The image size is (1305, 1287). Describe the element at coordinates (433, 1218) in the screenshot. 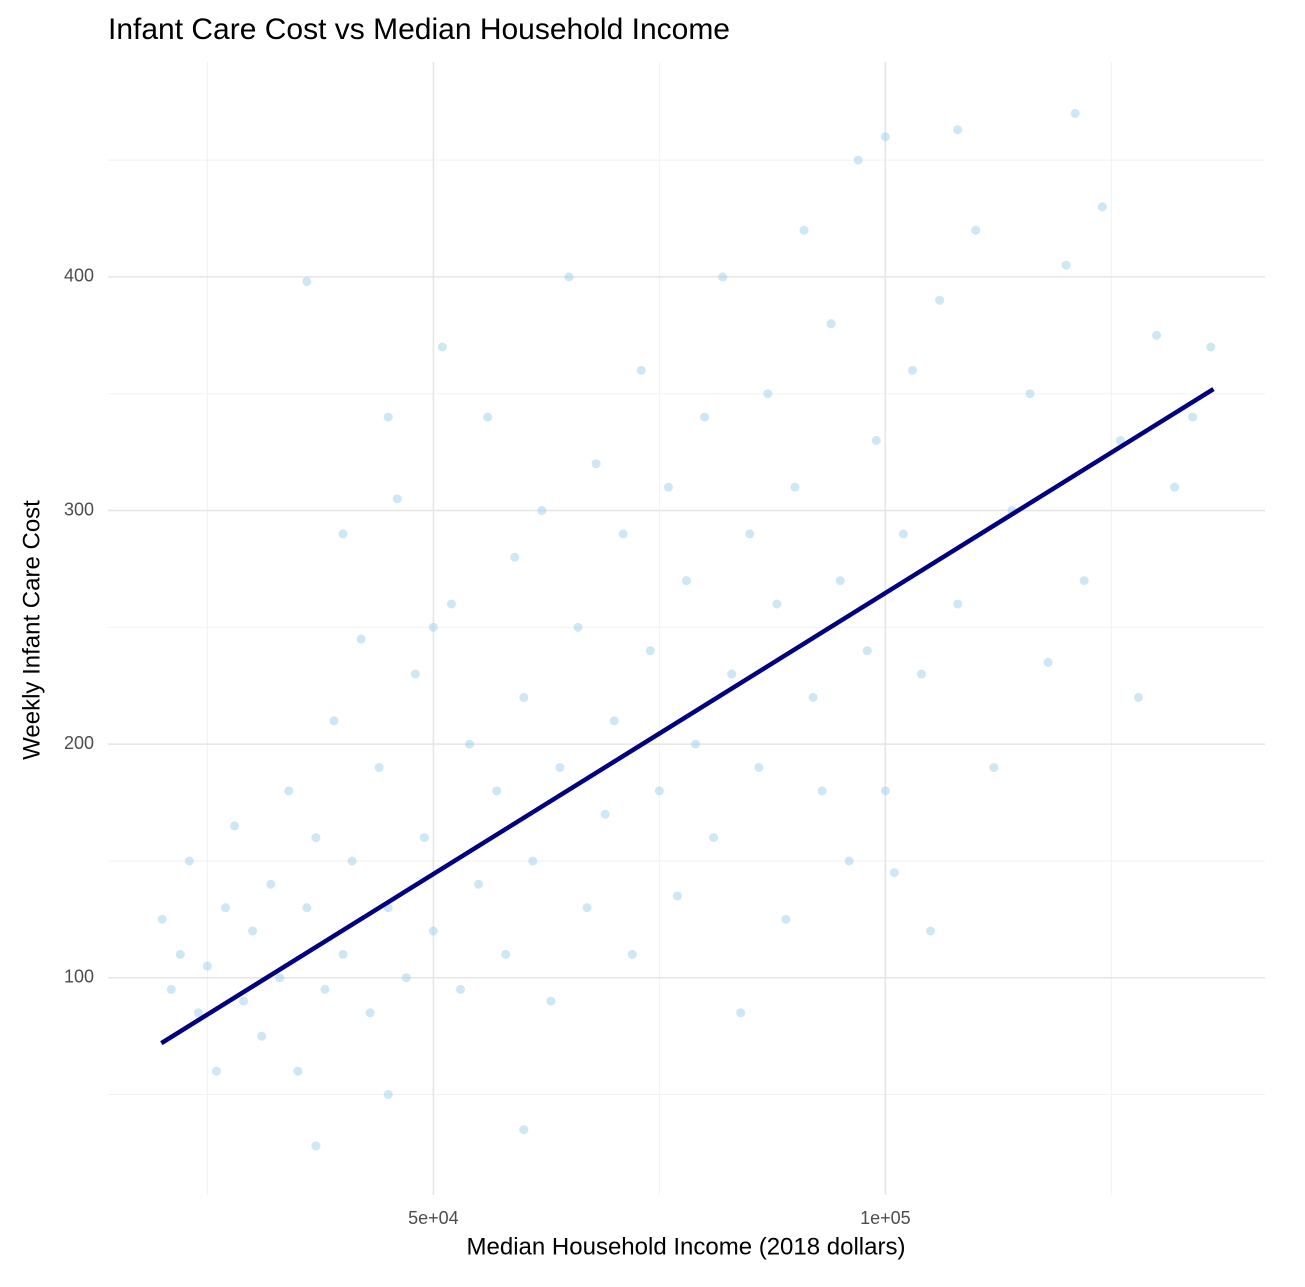

I see `x-tick-label: 5e+04` at that location.